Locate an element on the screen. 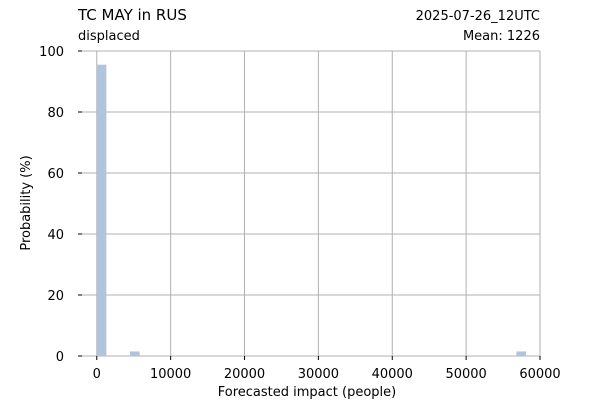  x-tick-label: 20000 is located at coordinates (244, 374).